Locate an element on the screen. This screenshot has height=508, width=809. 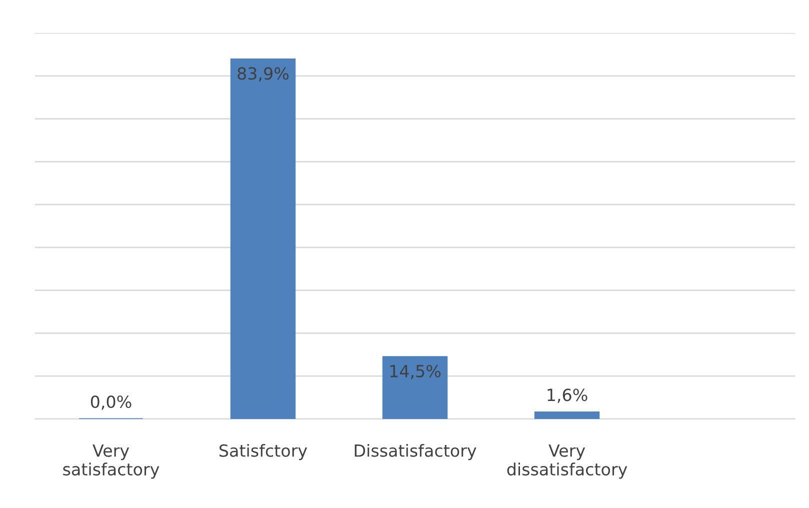
data-label: 1,6% is located at coordinates (568, 395).